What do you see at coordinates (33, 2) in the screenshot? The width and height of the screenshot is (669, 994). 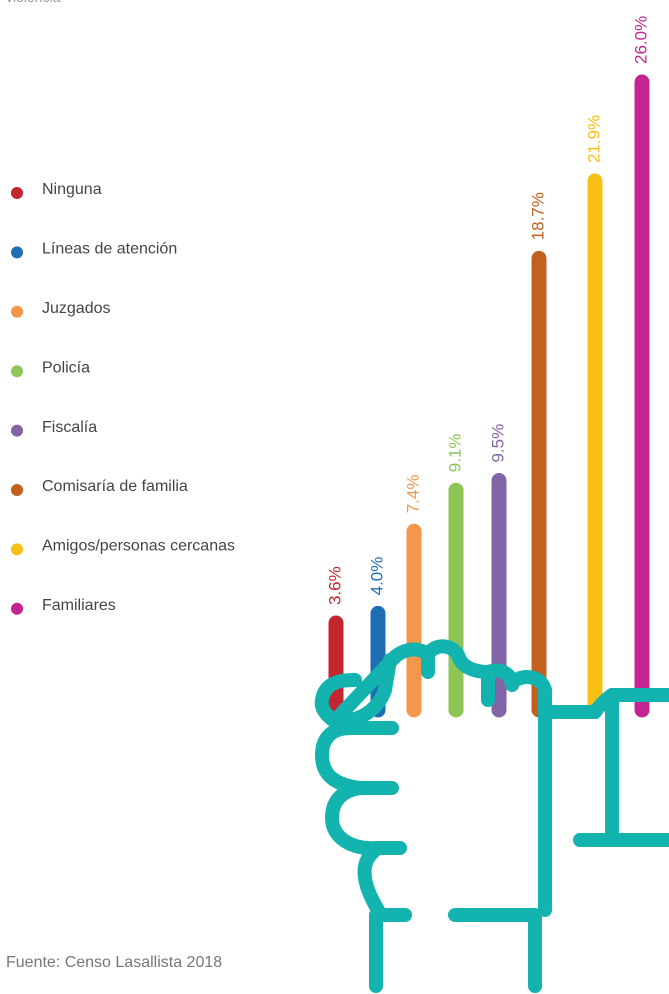 I see `chart-title: violencia` at bounding box center [33, 2].